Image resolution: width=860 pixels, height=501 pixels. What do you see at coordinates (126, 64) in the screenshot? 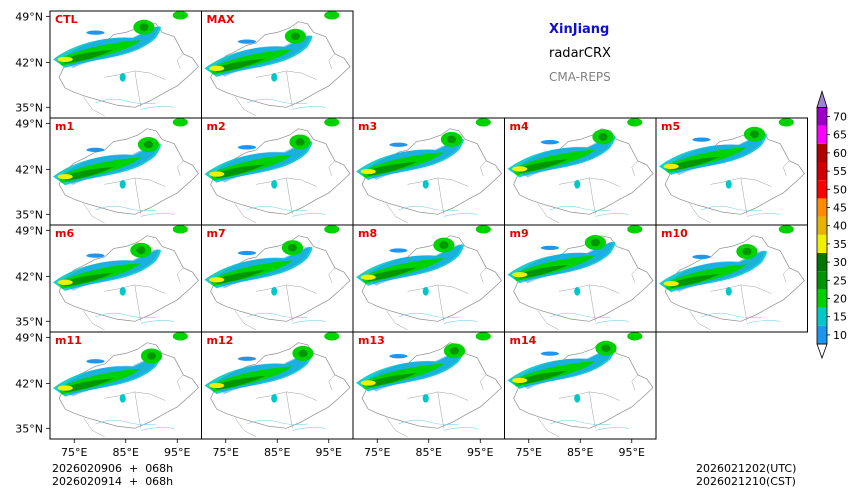
I see `map-panel: CTL` at bounding box center [126, 64].